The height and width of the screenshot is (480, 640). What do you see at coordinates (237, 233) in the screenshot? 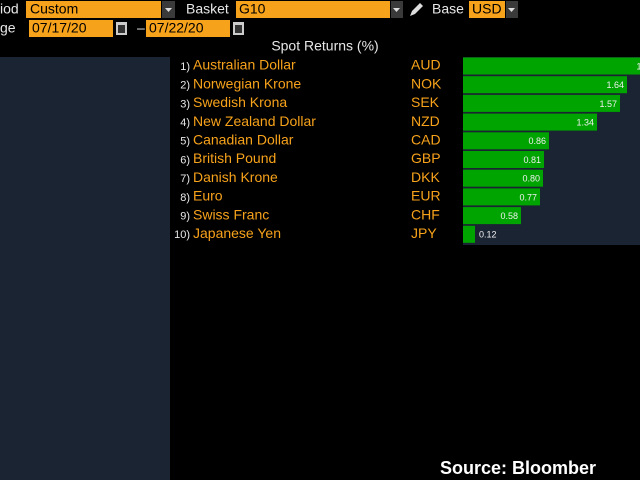
I see `currency-name: Japanese Yen` at bounding box center [237, 233].